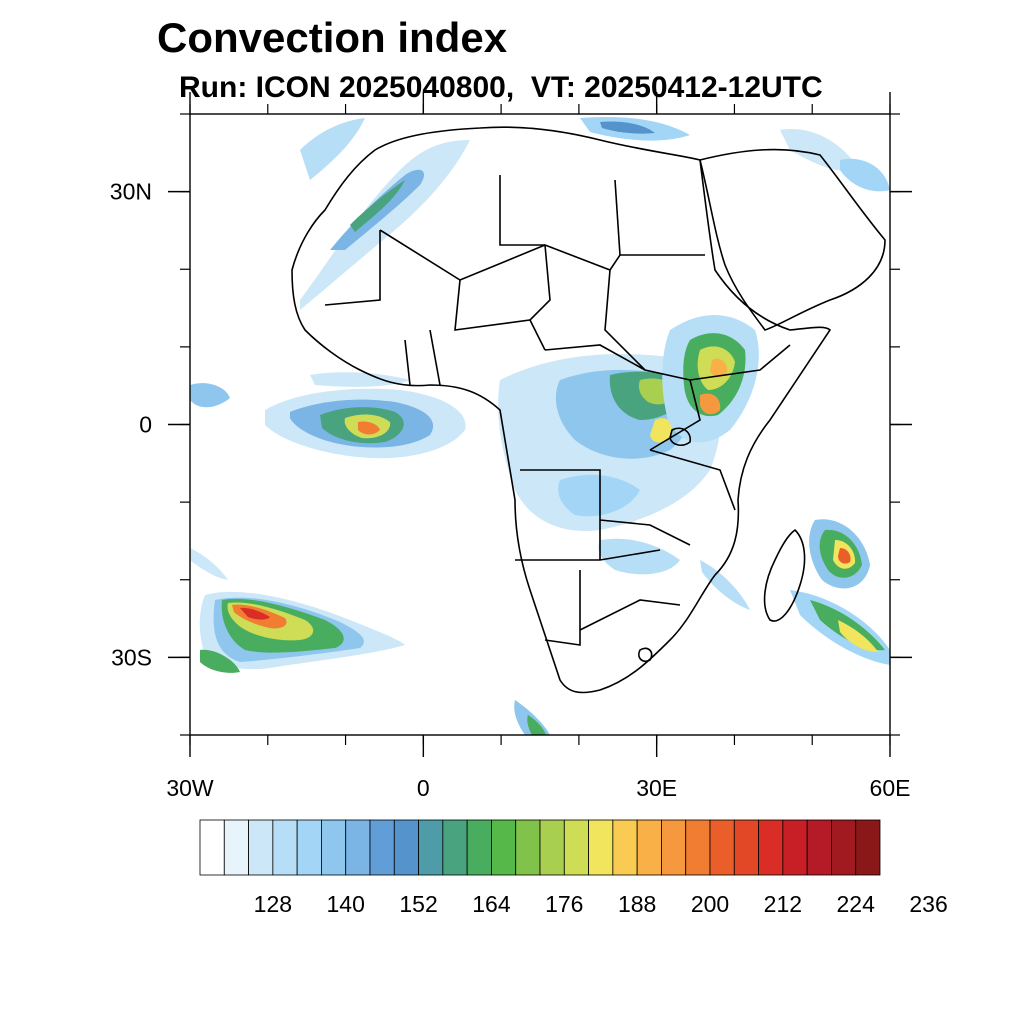 The width and height of the screenshot is (1024, 1024). I want to click on colorbar-label: 176, so click(564, 904).